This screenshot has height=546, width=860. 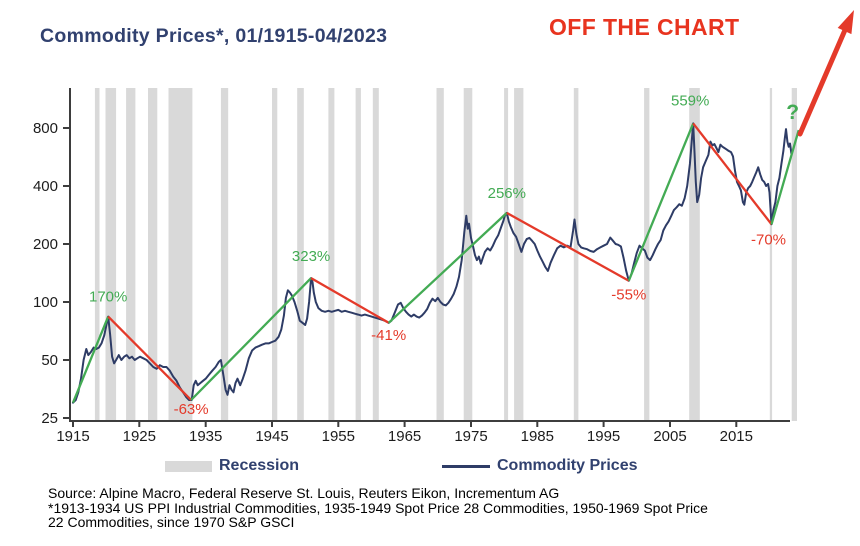 I want to click on x-tick-label: 1945, so click(x=271, y=436).